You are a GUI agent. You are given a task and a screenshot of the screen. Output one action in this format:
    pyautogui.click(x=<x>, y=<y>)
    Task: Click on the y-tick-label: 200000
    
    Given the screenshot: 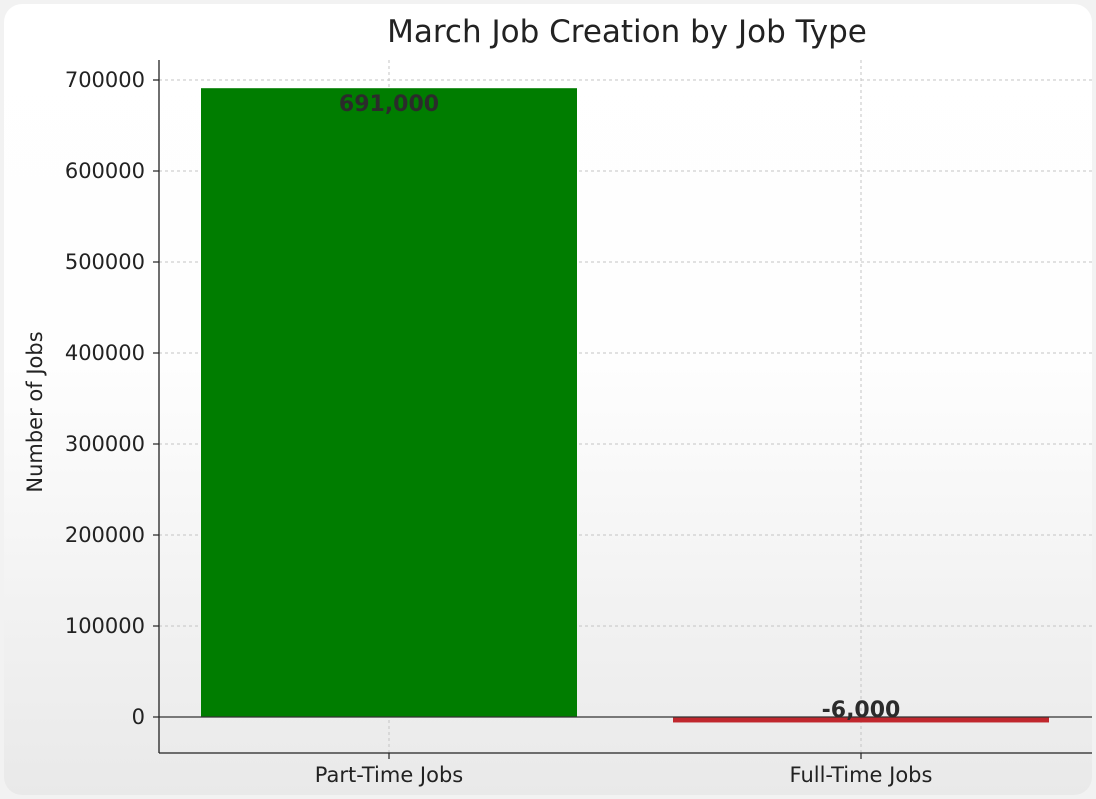 What is the action you would take?
    pyautogui.click(x=105, y=535)
    